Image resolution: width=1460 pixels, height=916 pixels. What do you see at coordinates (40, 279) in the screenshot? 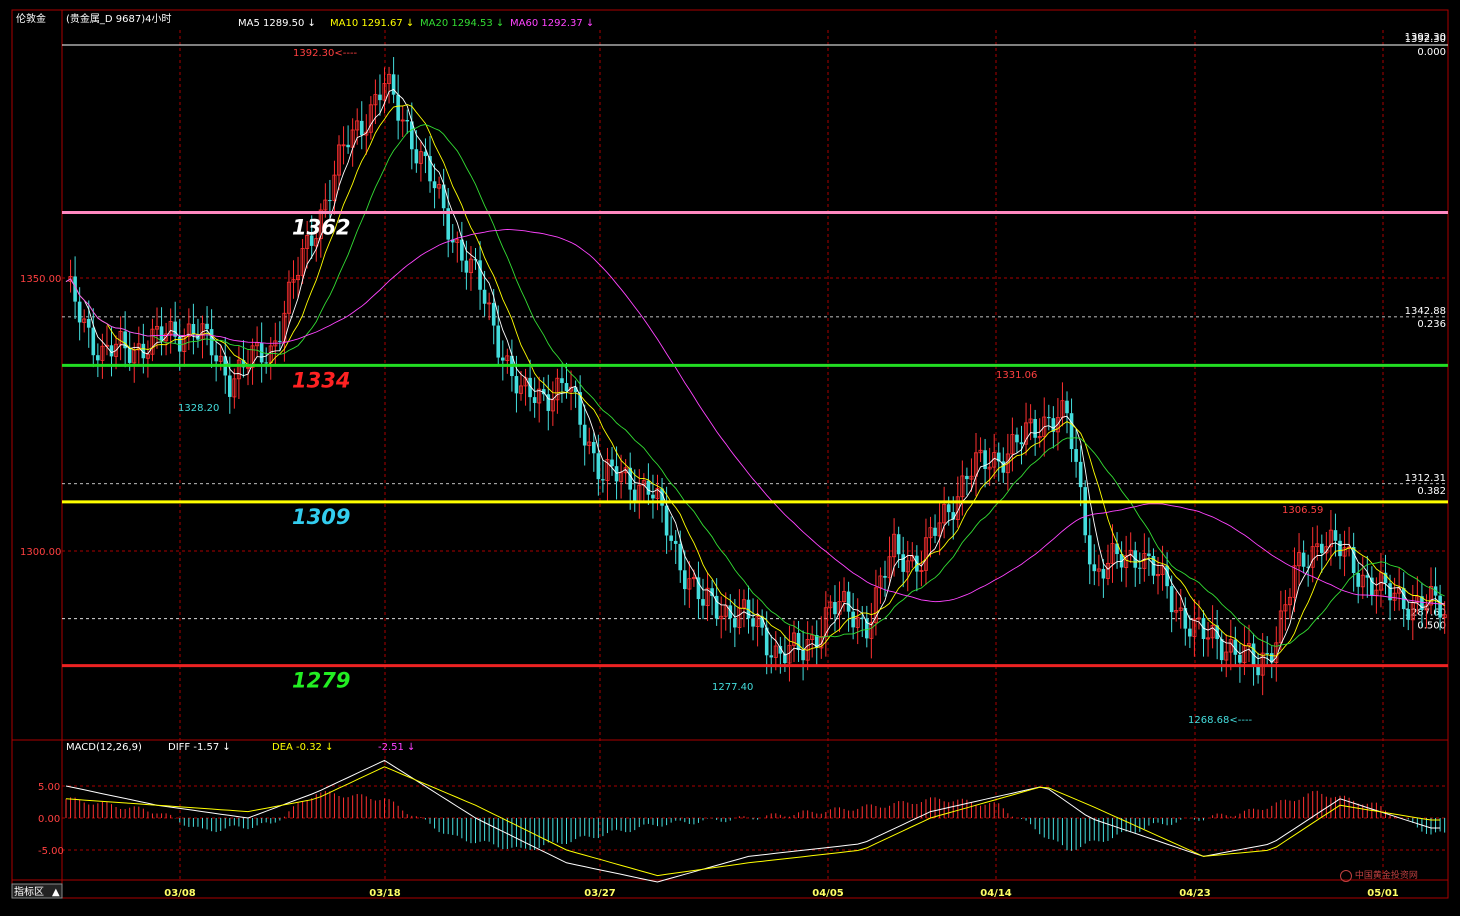
I see `y-tick-1350: 1350.00` at bounding box center [40, 279].